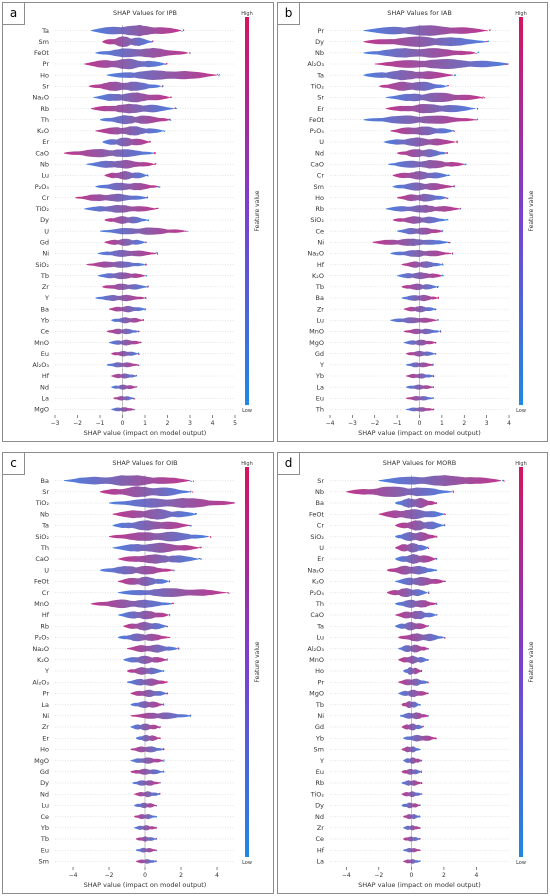  What do you see at coordinates (319, 187) in the screenshot?
I see `feature-label: Sm` at bounding box center [319, 187].